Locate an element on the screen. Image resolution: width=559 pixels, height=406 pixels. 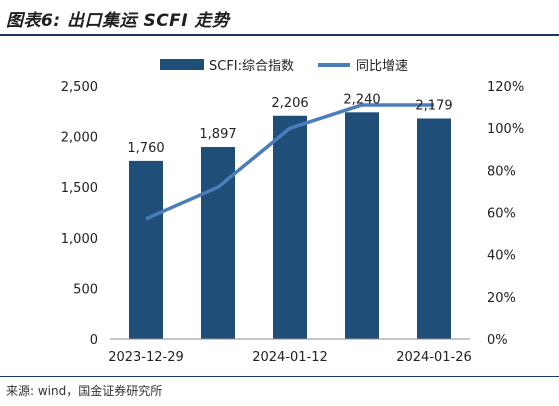
y-left-tick-label: 2,000 is located at coordinates (79, 138).